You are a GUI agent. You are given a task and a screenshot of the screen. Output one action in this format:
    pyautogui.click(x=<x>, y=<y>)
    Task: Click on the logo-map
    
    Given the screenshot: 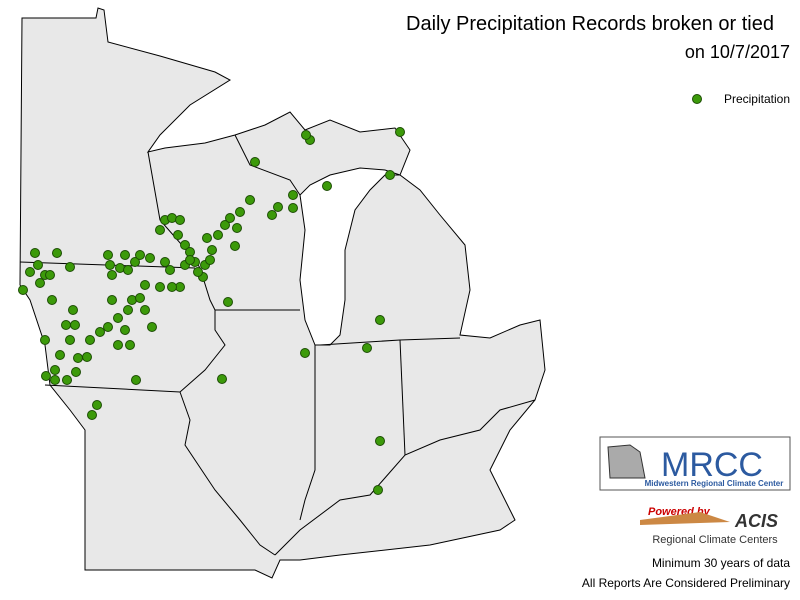 What is the action you would take?
    pyautogui.click(x=626, y=461)
    